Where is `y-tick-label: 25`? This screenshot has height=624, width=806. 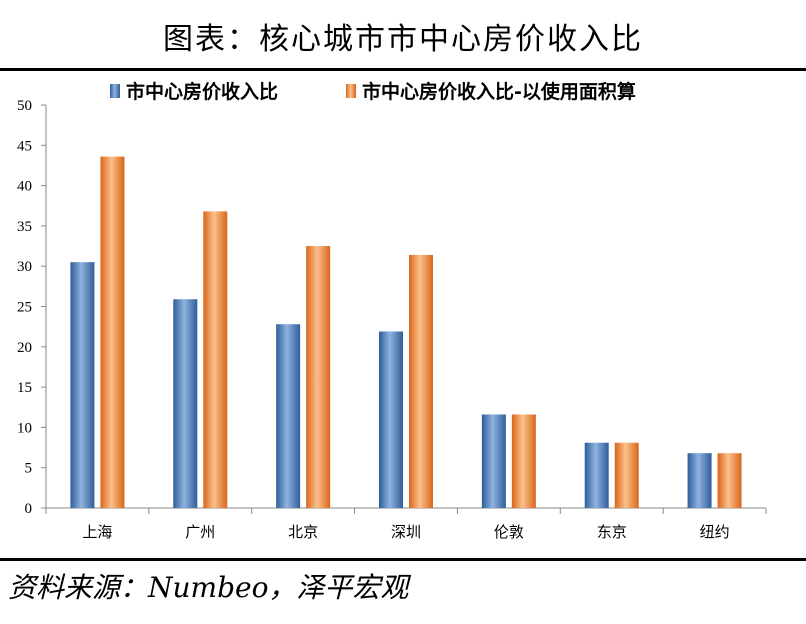
y-tick-label: 25 is located at coordinates (24, 308).